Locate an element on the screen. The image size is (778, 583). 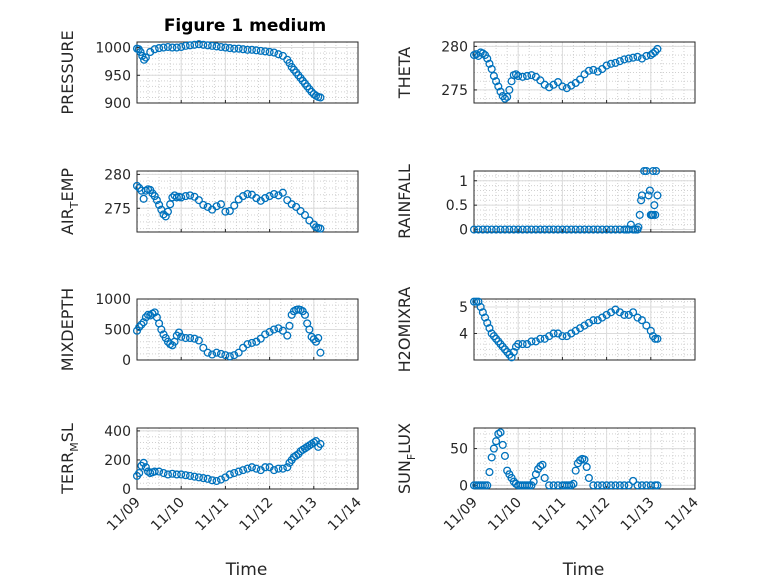
y-axis-label: SUNFLUX is located at coordinates (406, 458).